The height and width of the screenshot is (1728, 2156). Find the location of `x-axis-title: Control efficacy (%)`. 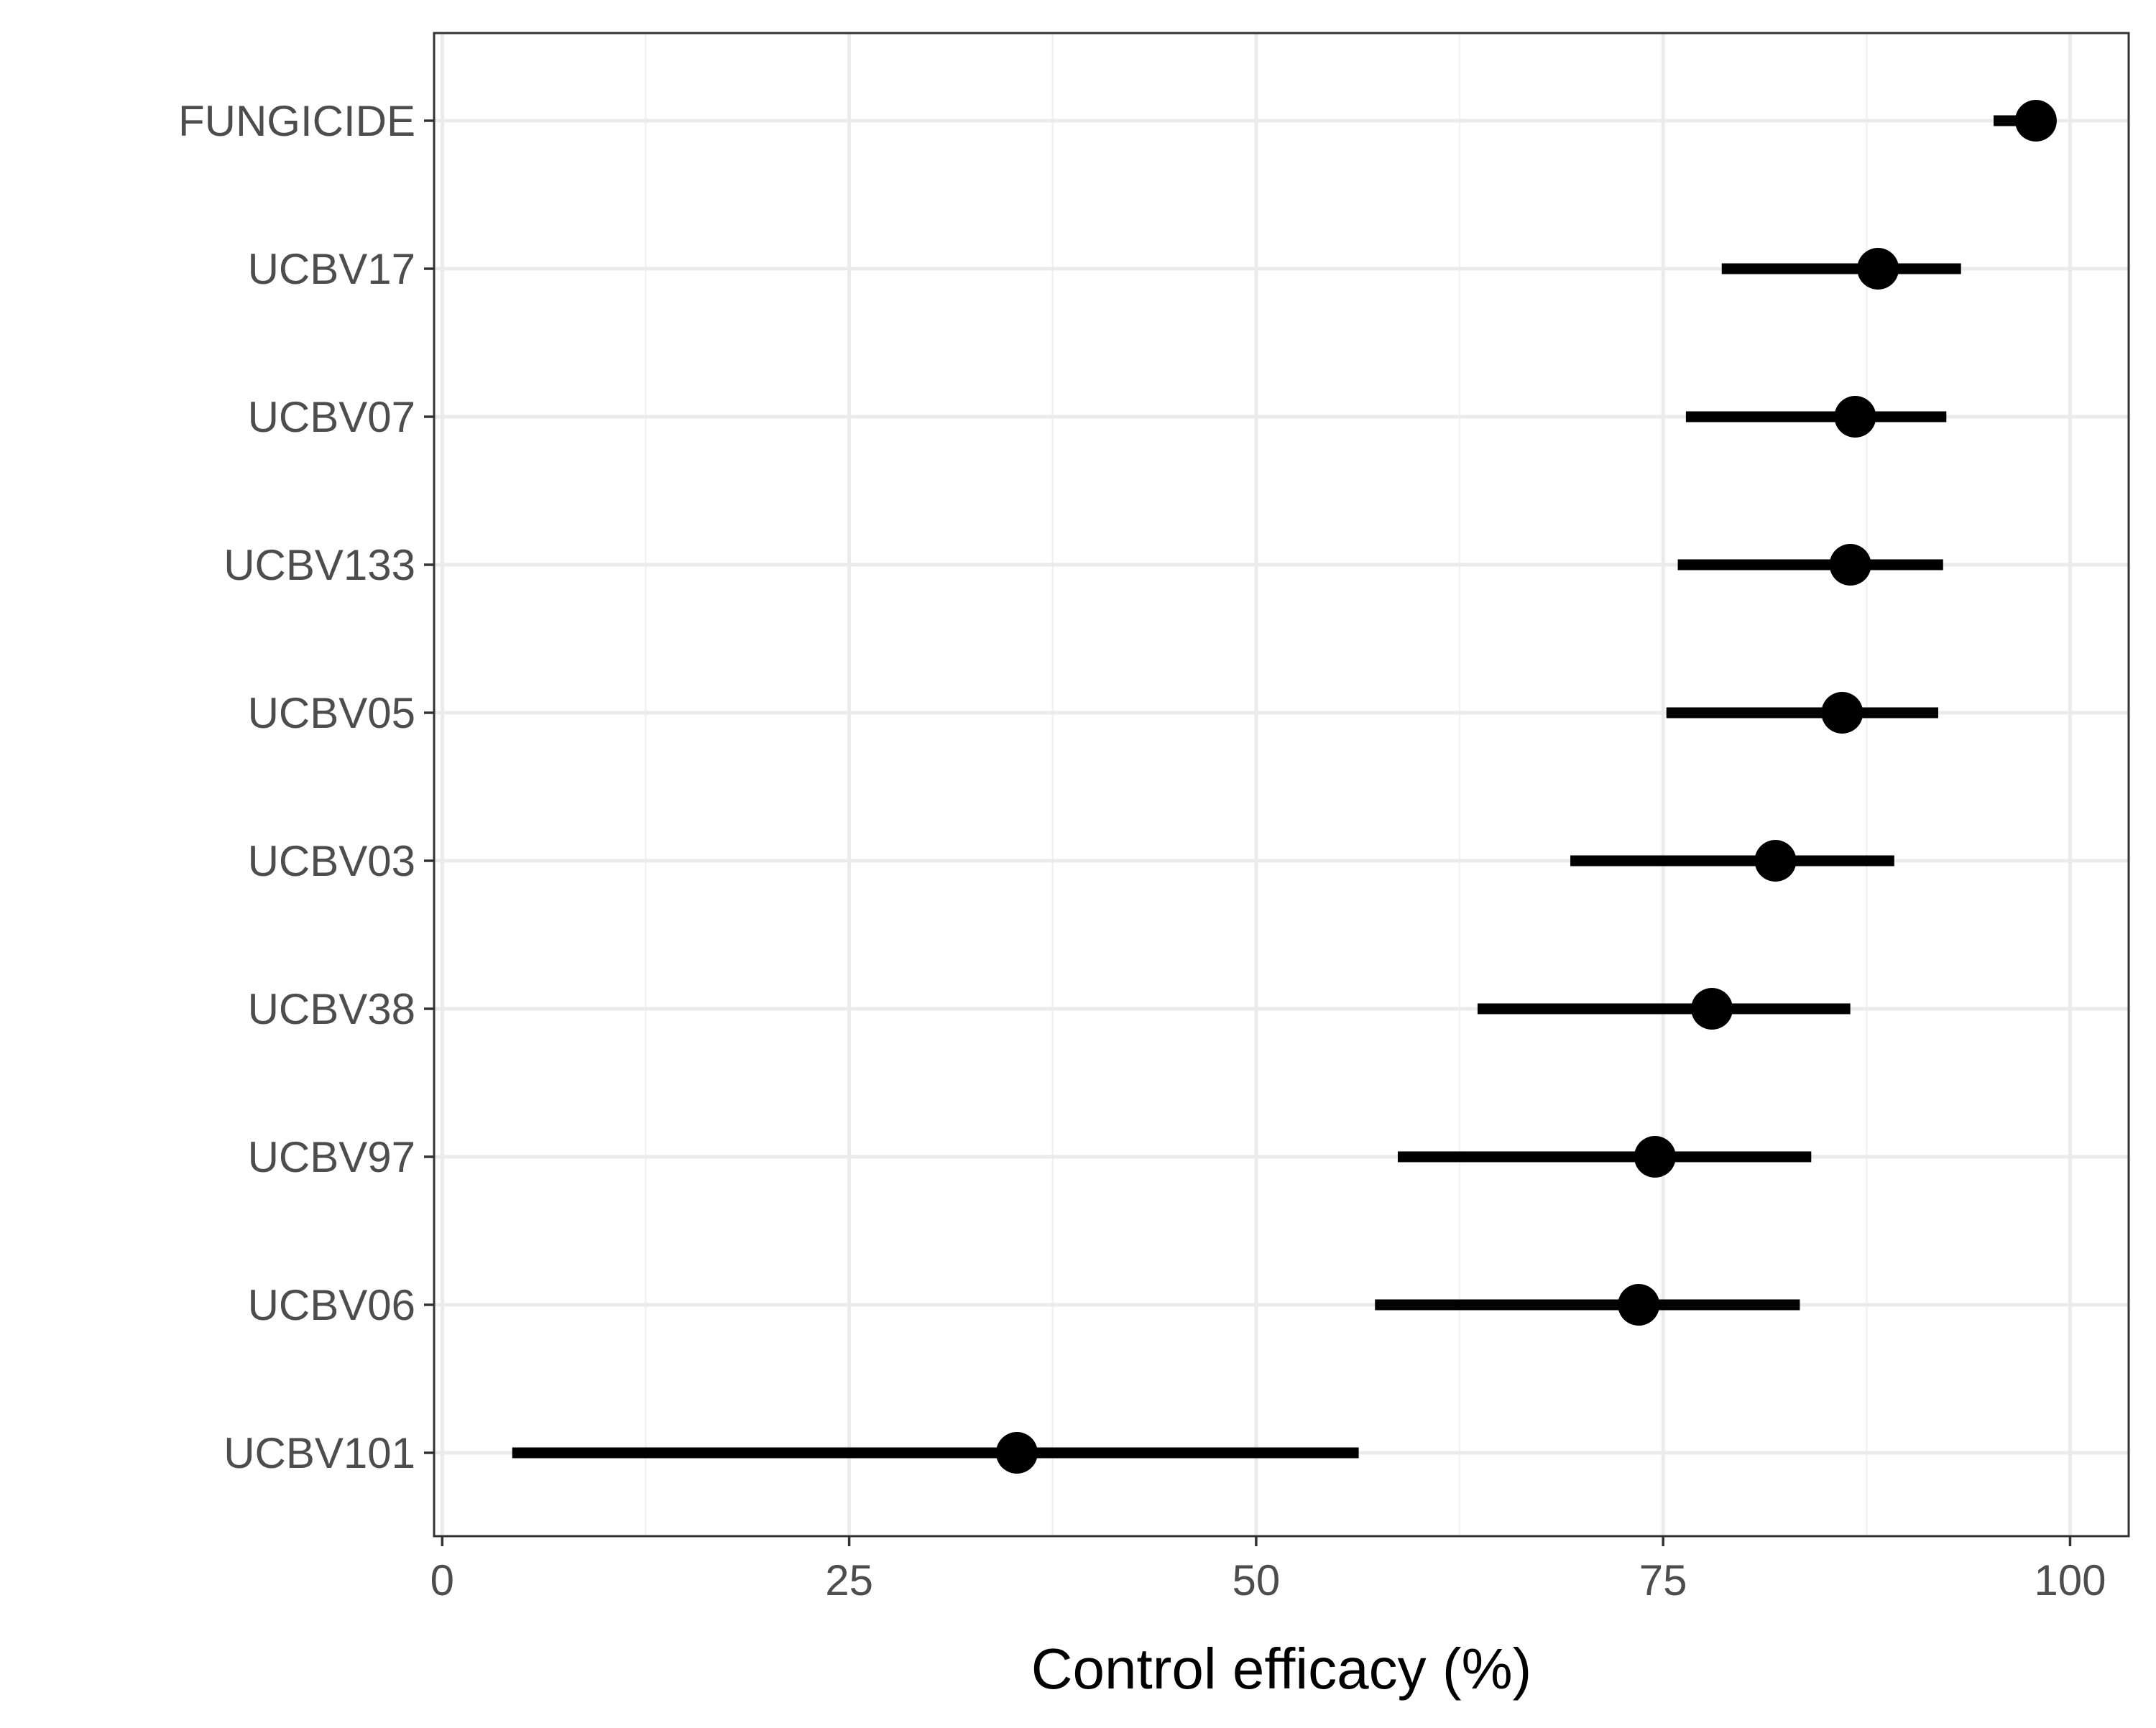

x-axis-title: Control efficacy (%) is located at coordinates (1281, 1669).